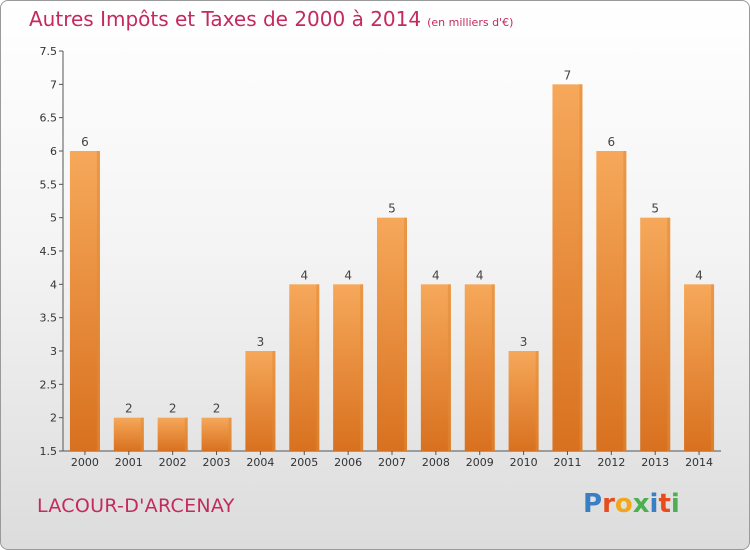 The width and height of the screenshot is (750, 550). I want to click on x-tick-label: 2014, so click(699, 462).